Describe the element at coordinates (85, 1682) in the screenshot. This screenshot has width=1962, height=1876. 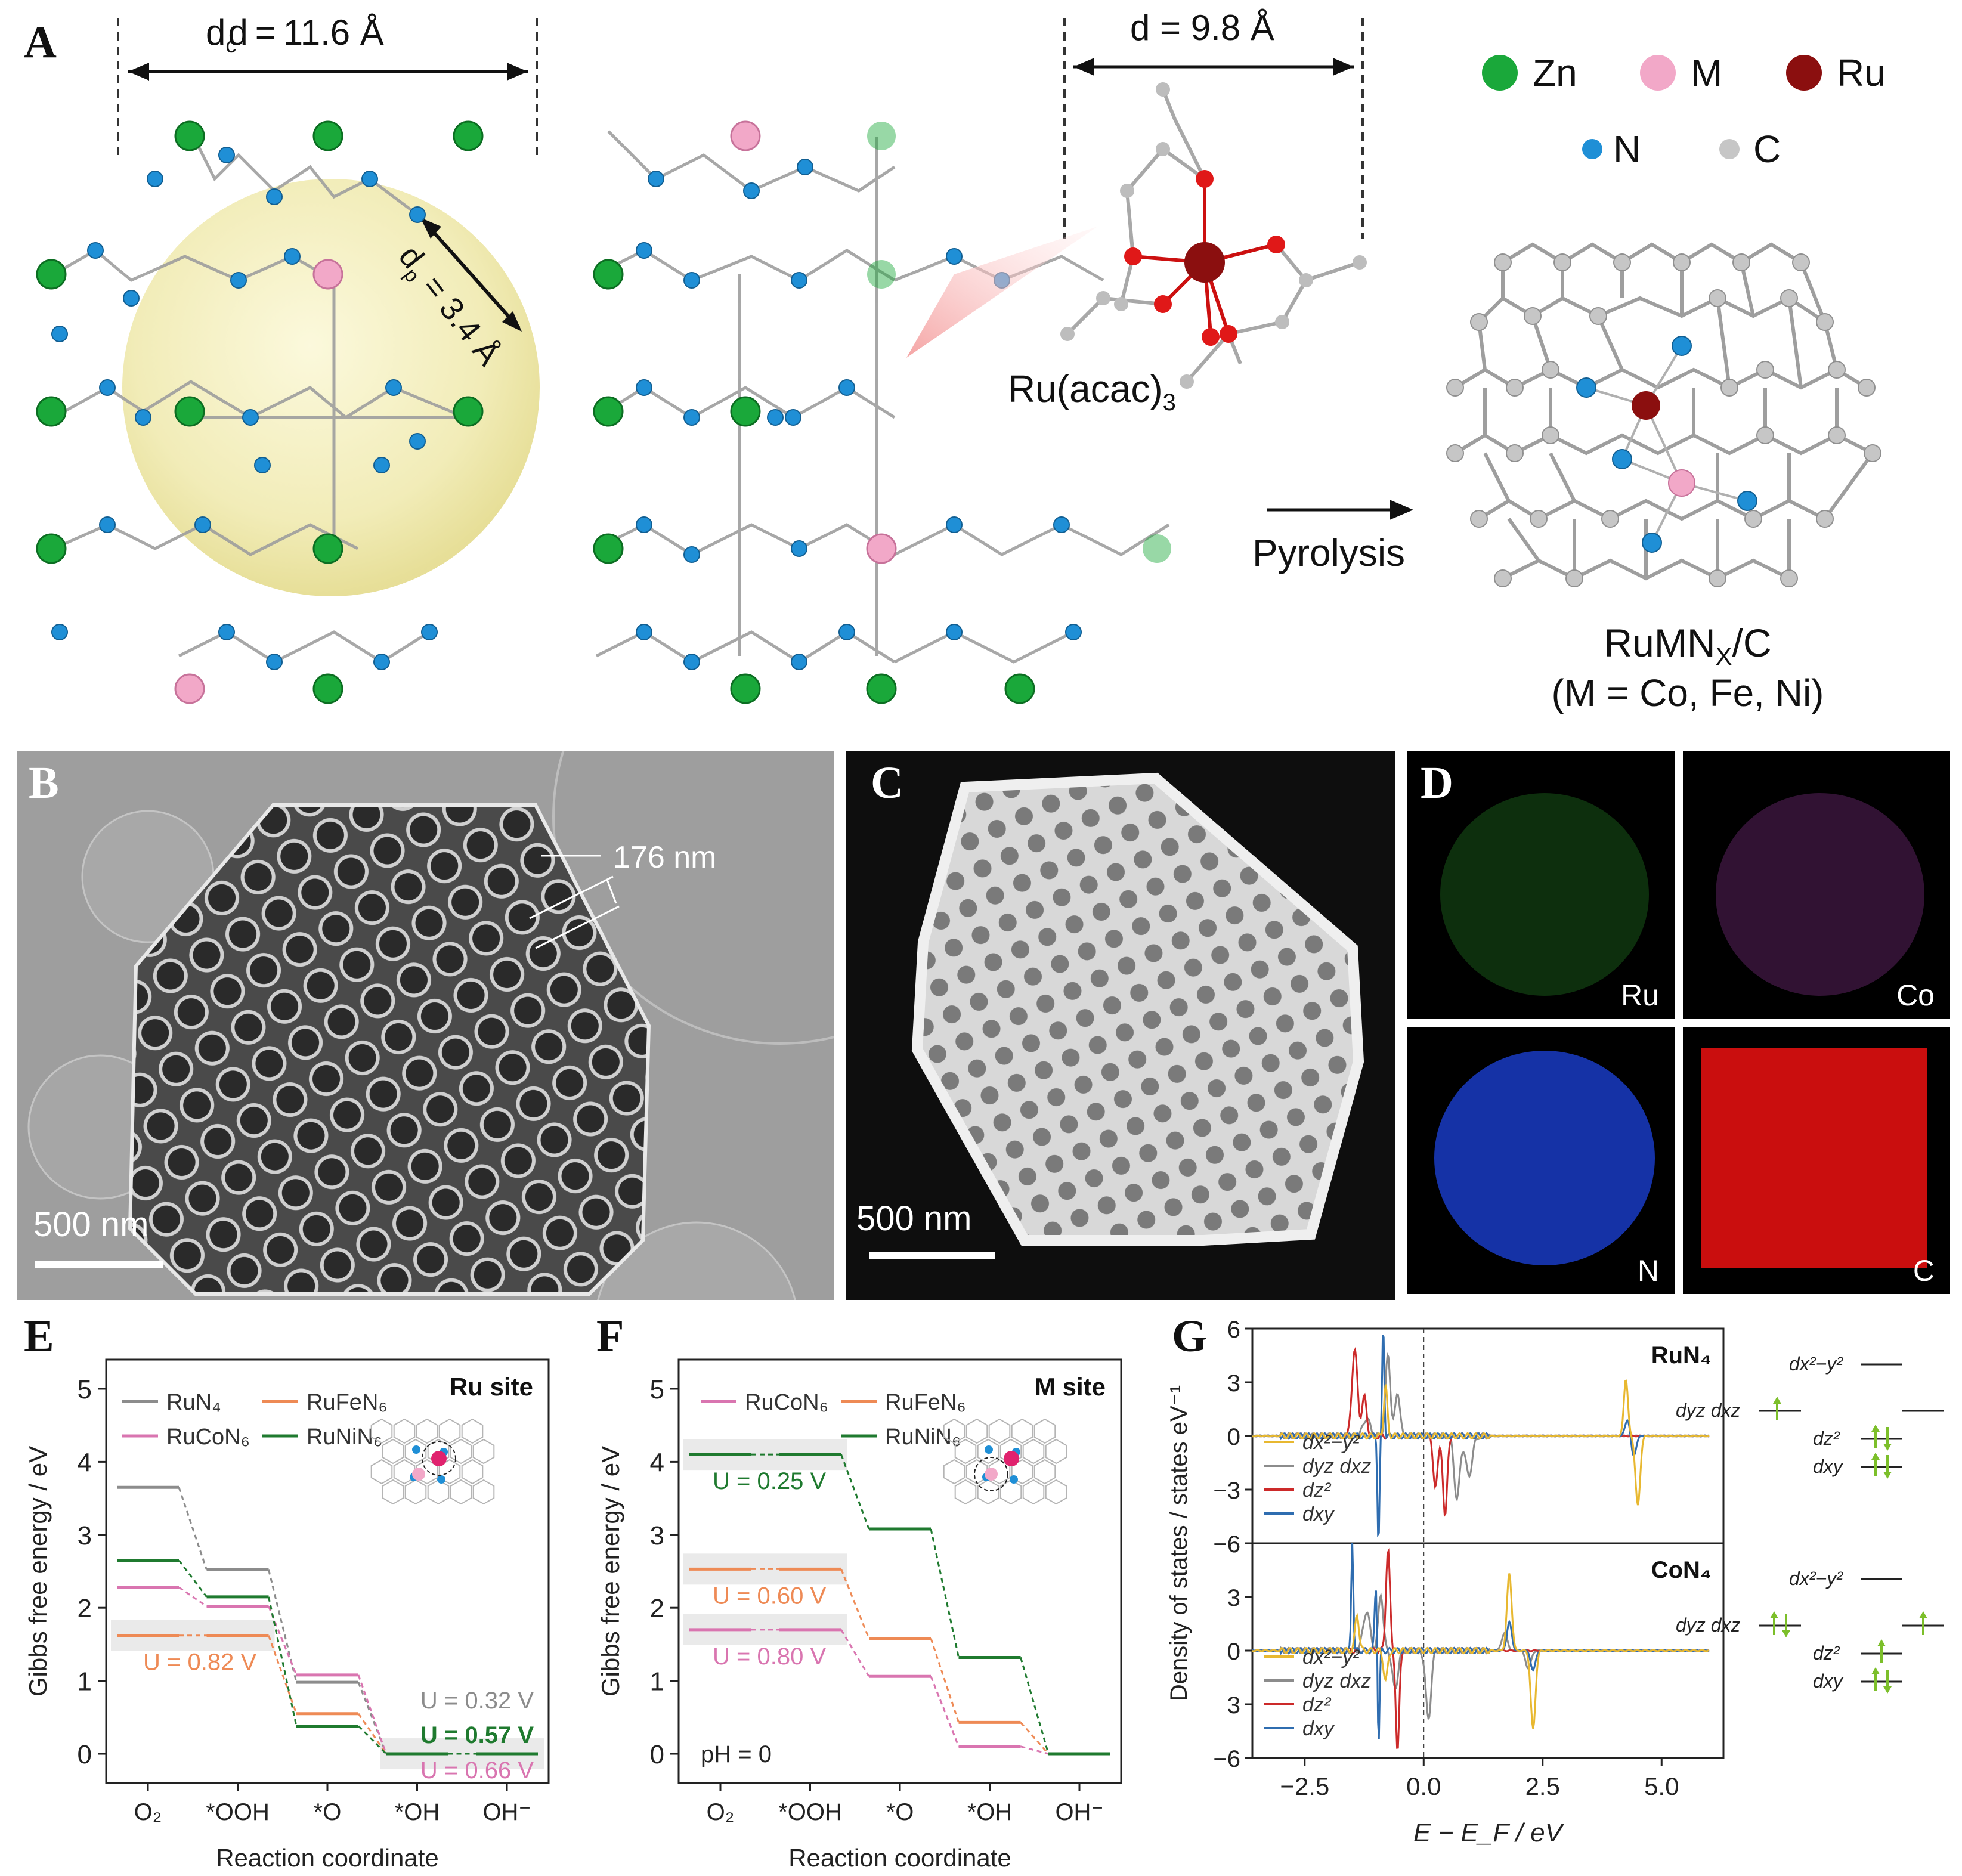
I see `chart-e-ytick-label: 1` at that location.